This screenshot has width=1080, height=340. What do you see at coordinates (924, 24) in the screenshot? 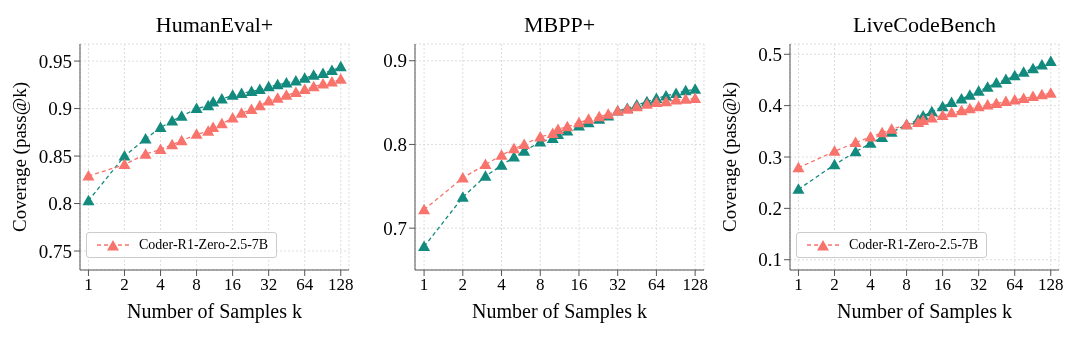
I see `chart-title: LiveCodeBench` at bounding box center [924, 24].